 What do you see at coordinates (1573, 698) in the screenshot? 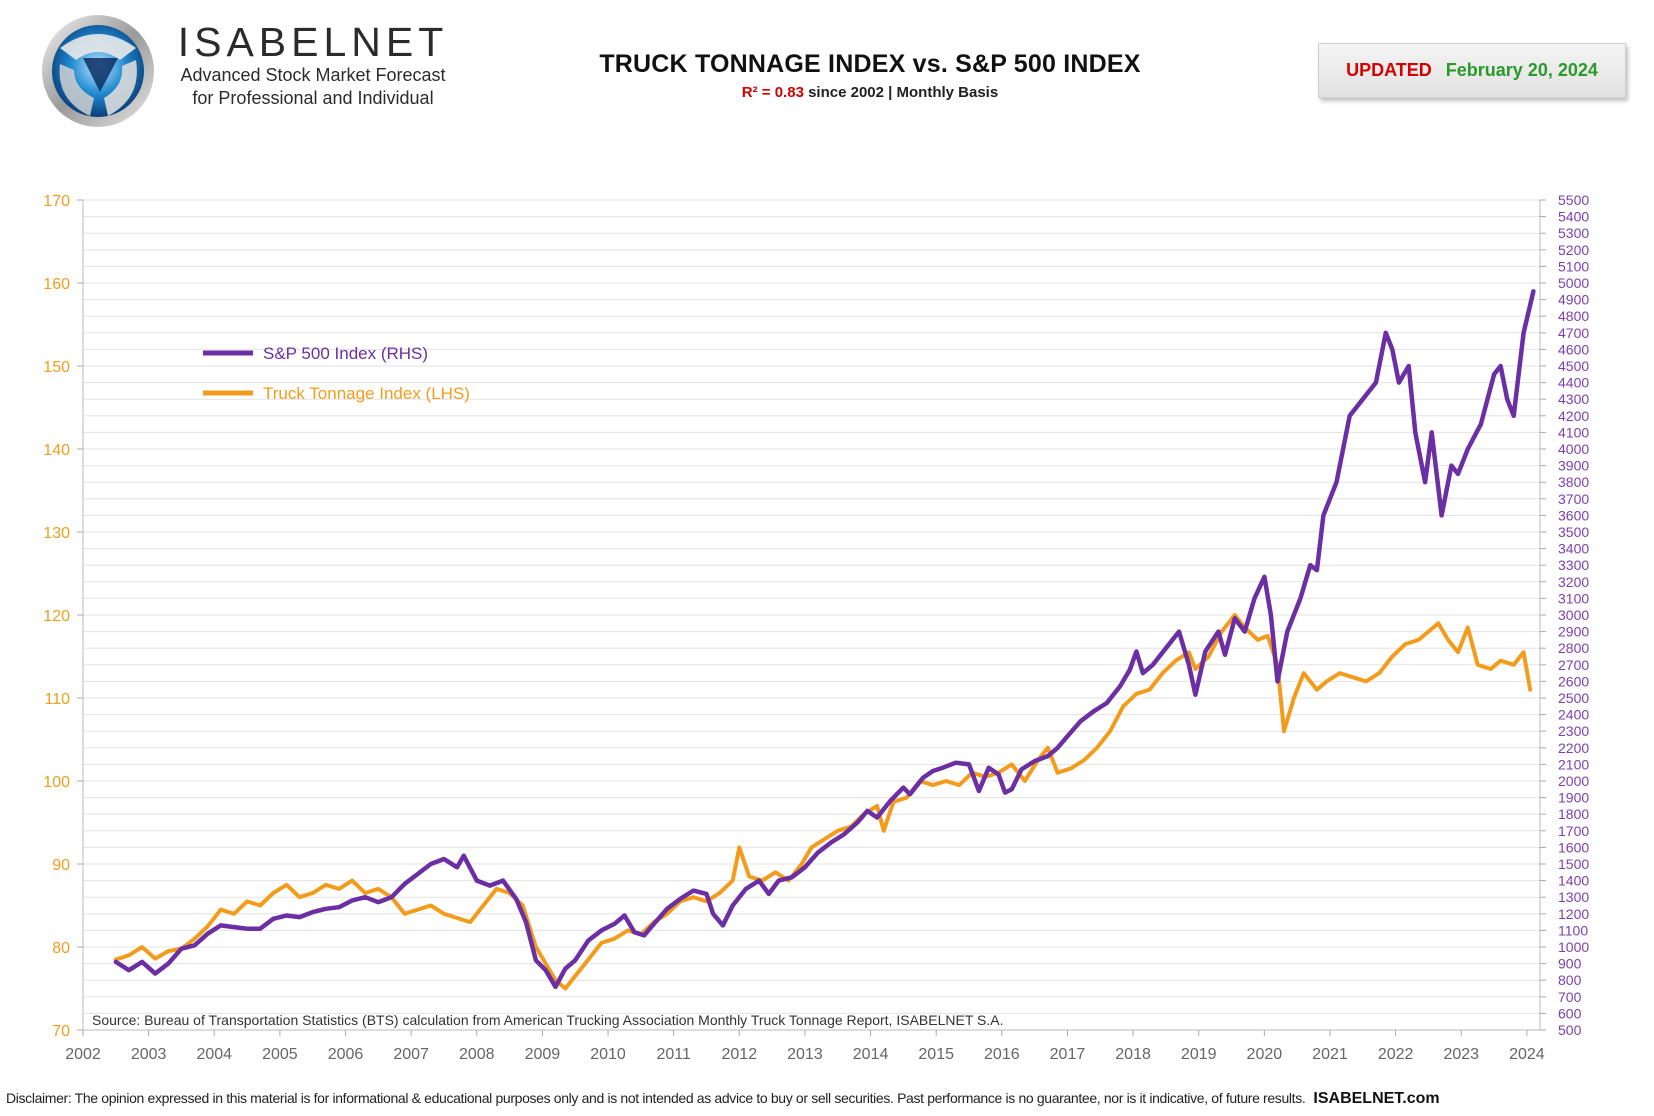
I see `right-tick-label: 2500` at bounding box center [1573, 698].